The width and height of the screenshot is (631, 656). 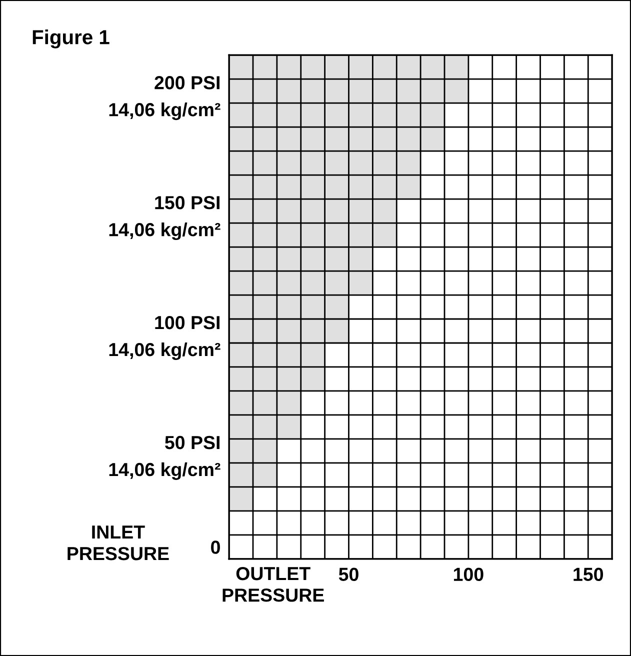 I want to click on y-tick-label: 50 PSI 14,06 kg/cm², so click(x=164, y=458).